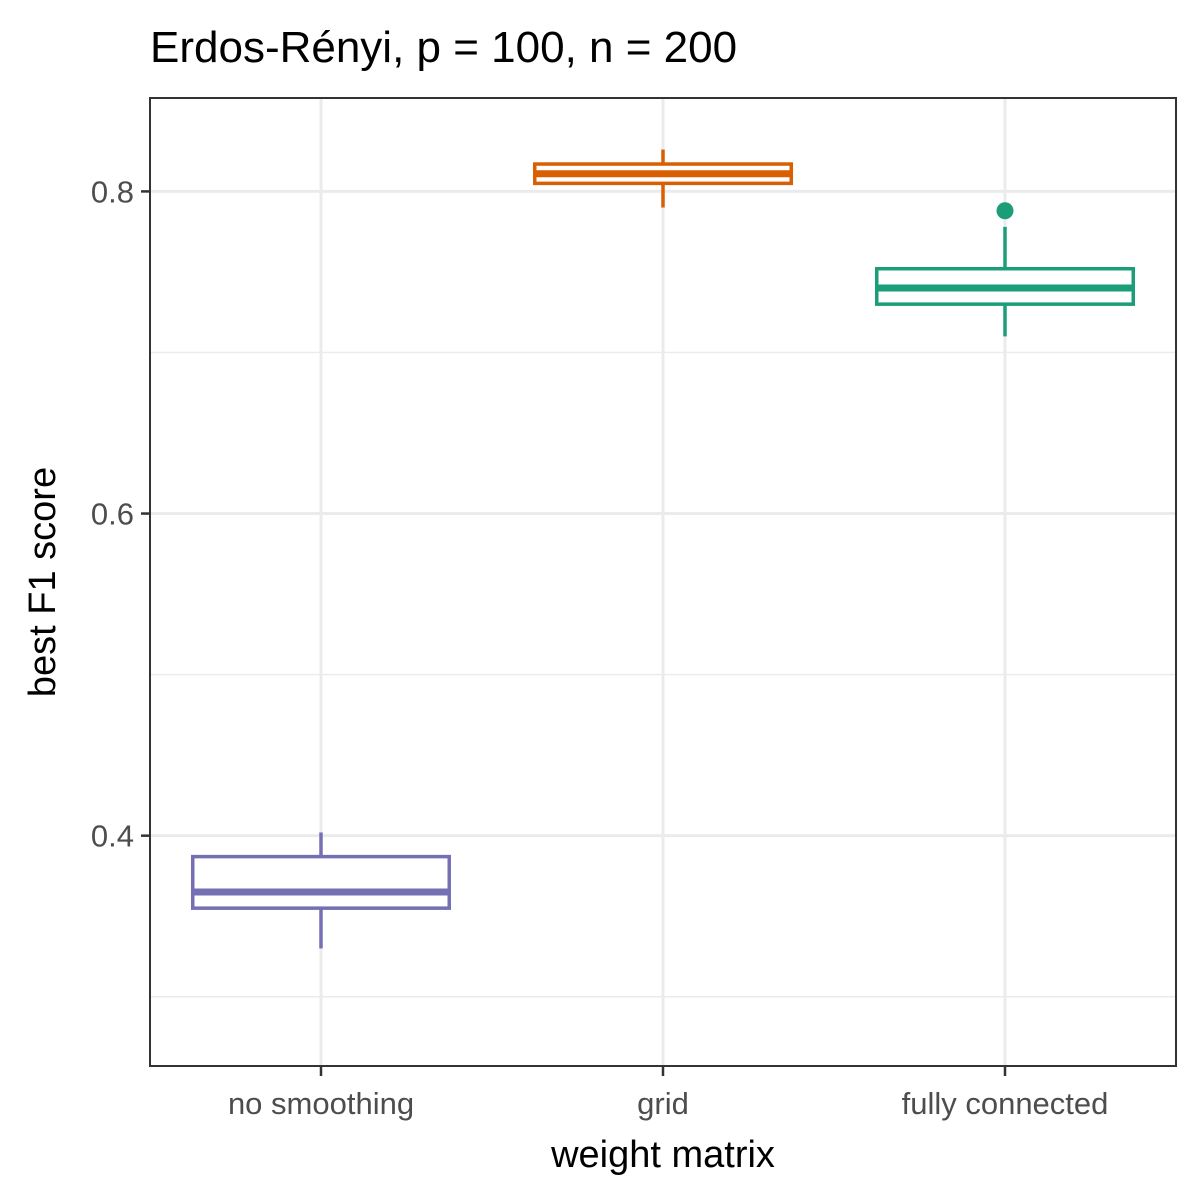  What do you see at coordinates (443, 47) in the screenshot?
I see `chart-title: Erdos-Rényi, p = 100, n = 200` at bounding box center [443, 47].